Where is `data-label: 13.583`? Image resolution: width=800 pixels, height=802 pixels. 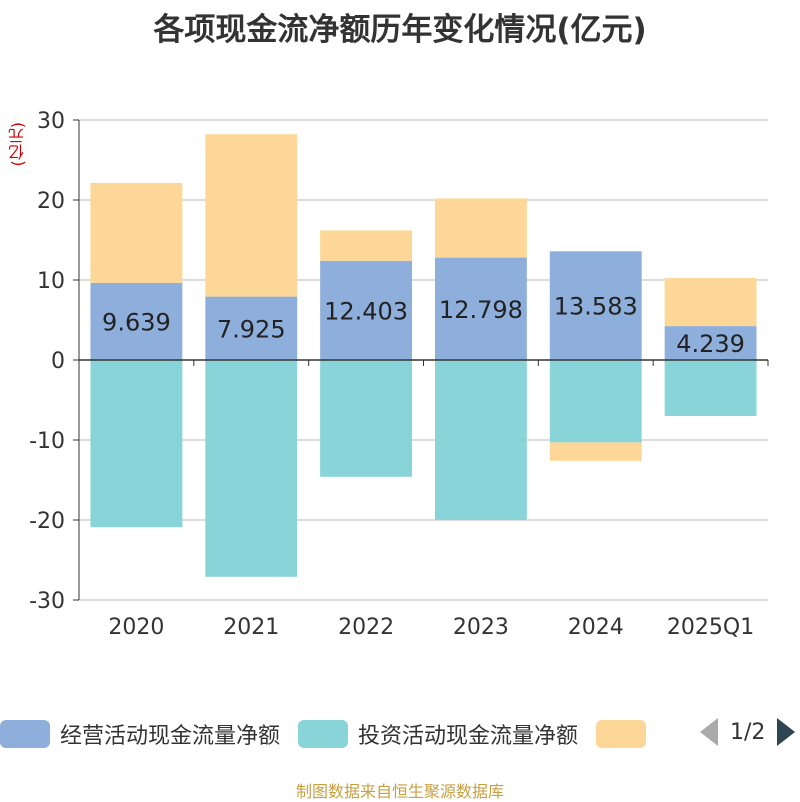 data-label: 13.583 is located at coordinates (596, 307).